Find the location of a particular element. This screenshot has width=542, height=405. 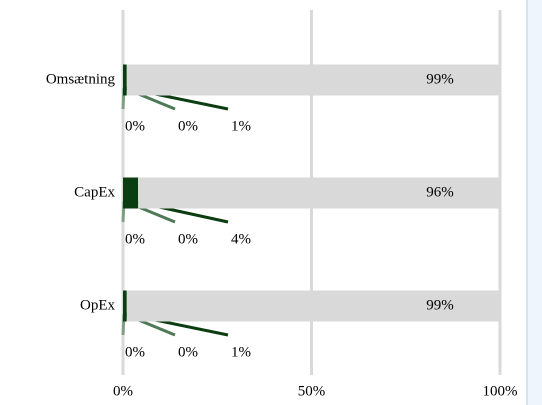

x-tick-label: 50% is located at coordinates (312, 391).